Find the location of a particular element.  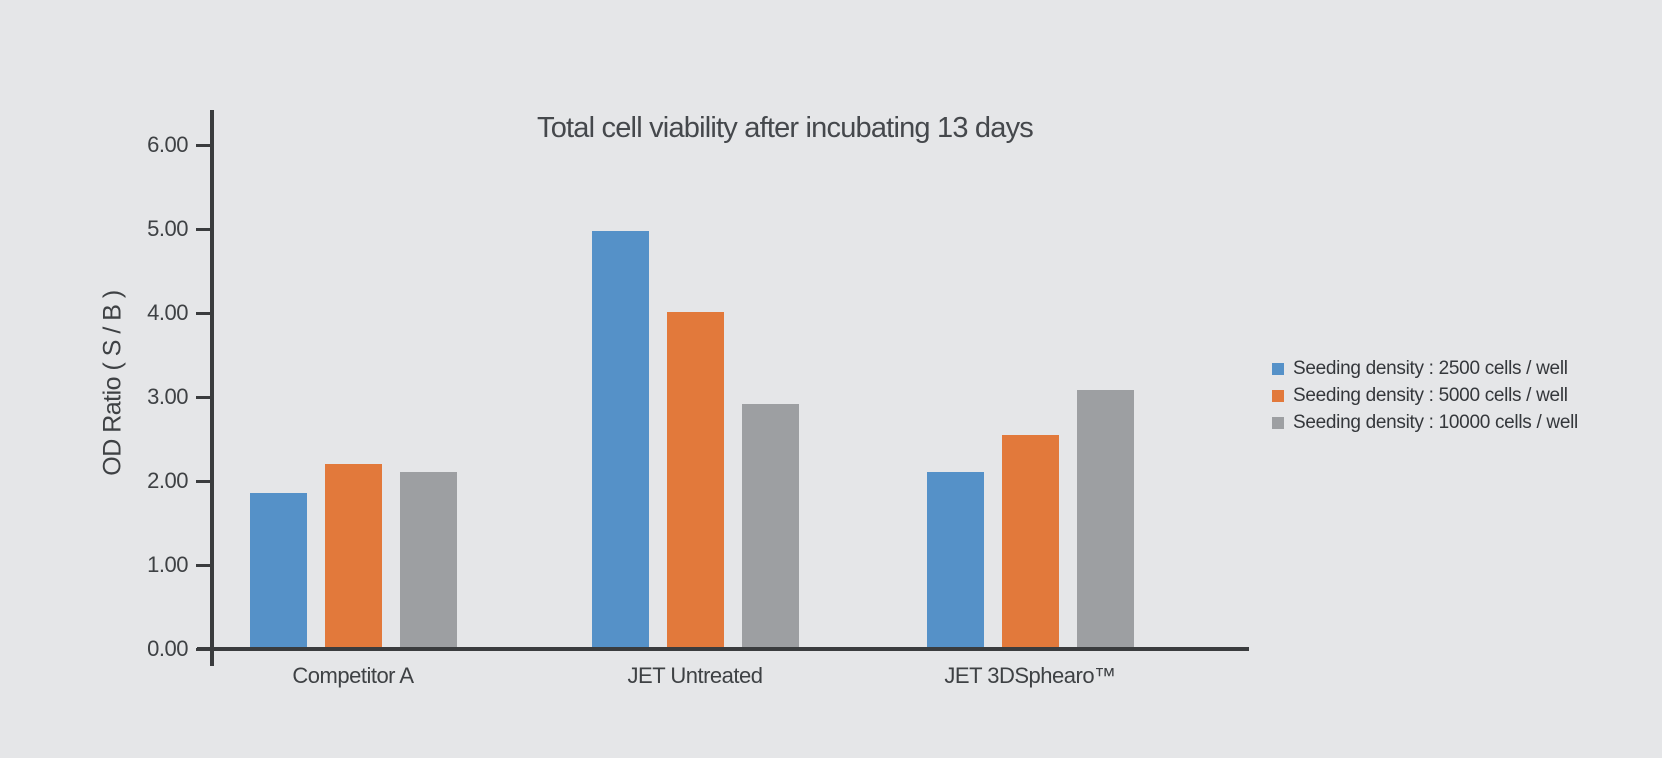

bar-category2-series2 is located at coordinates (695, 479).